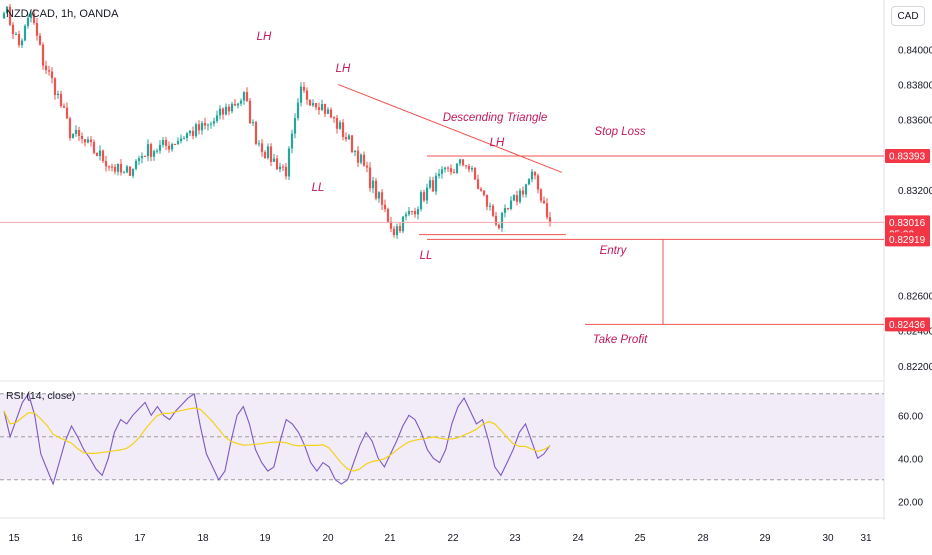 The height and width of the screenshot is (555, 932). What do you see at coordinates (765, 538) in the screenshot?
I see `x-tick-label: 29` at bounding box center [765, 538].